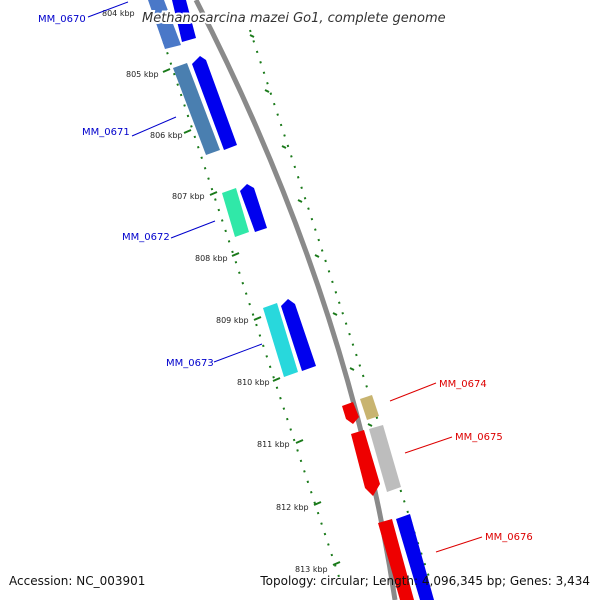 The width and height of the screenshot is (600, 600). I want to click on kbp-tick-label: 808 kbp, so click(211, 258).